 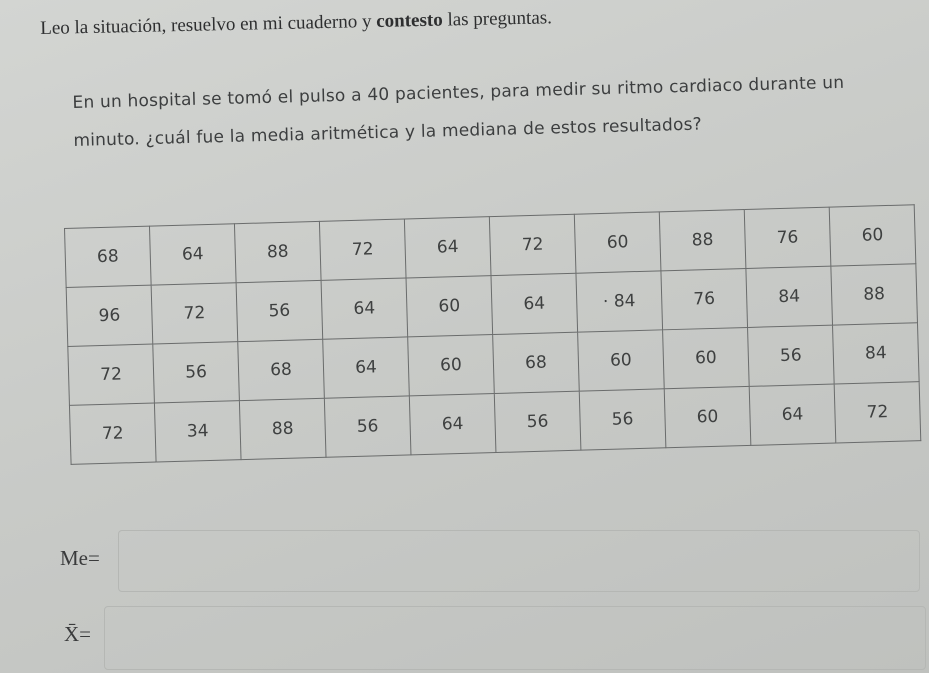 What do you see at coordinates (198, 431) in the screenshot?
I see `table-cell: 34` at bounding box center [198, 431].